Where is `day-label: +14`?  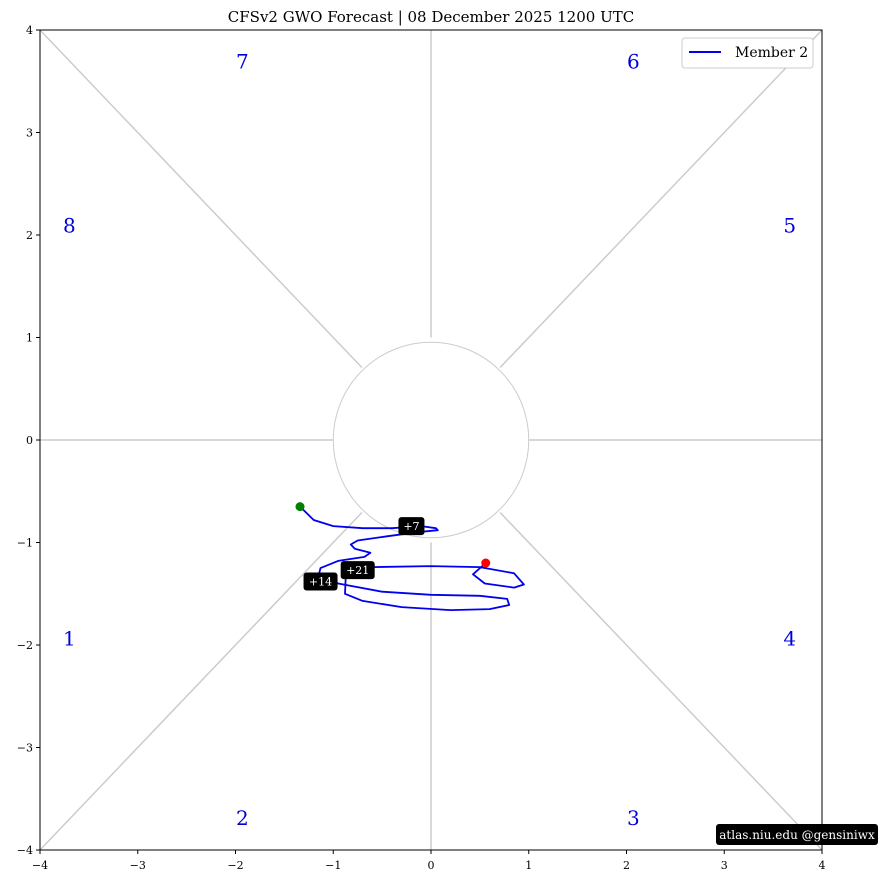
day-label: +14 is located at coordinates (320, 581).